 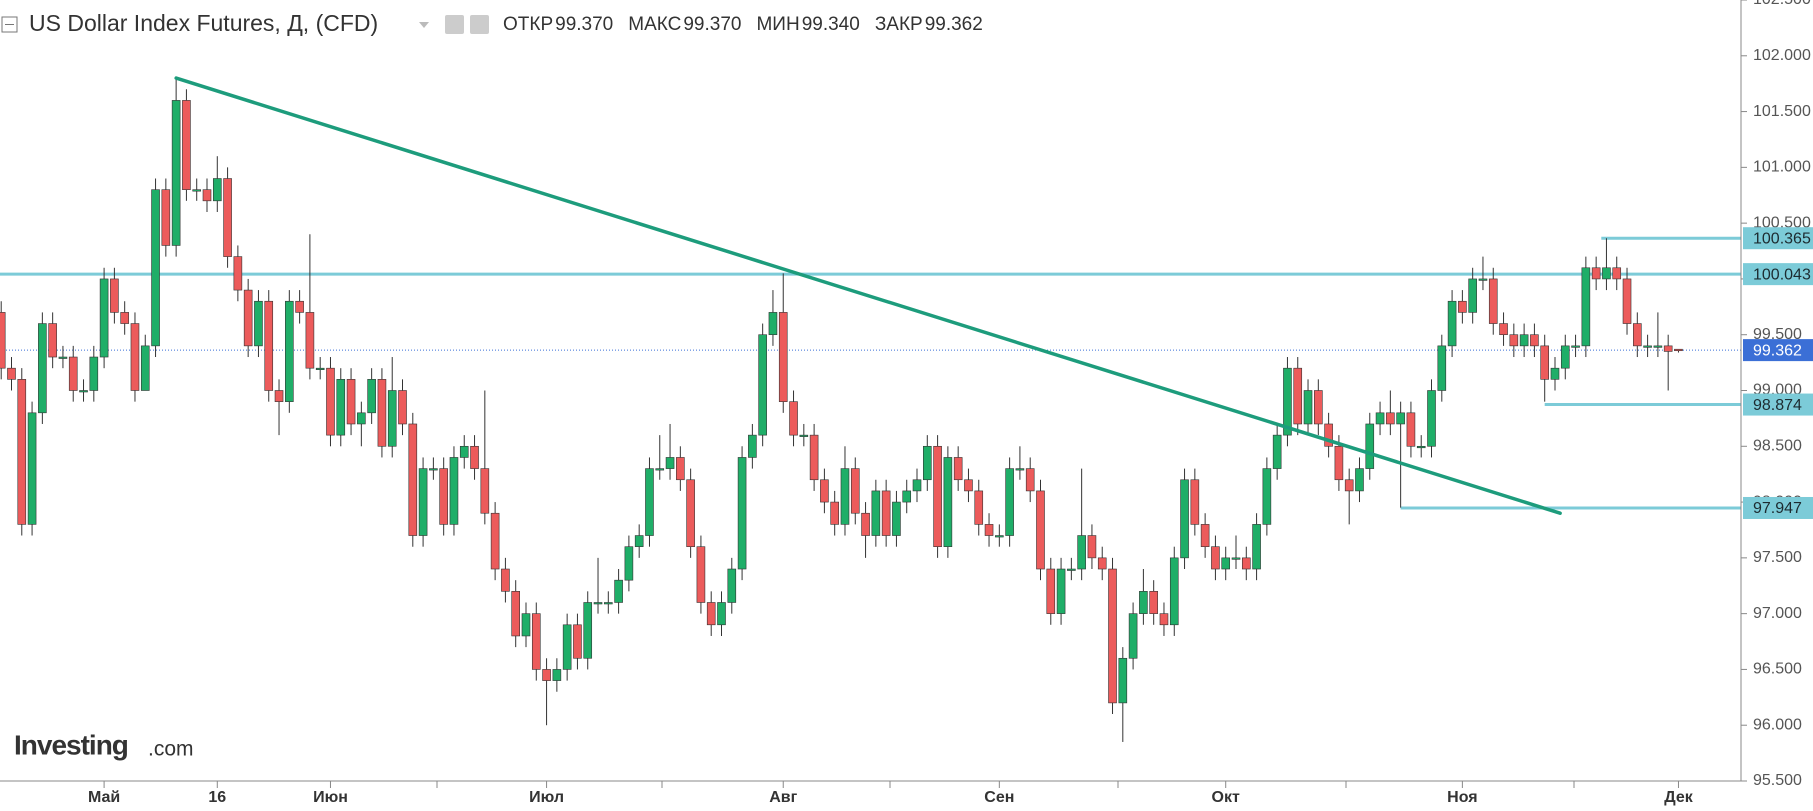 I want to click on settings-icon, so click(x=479, y=24).